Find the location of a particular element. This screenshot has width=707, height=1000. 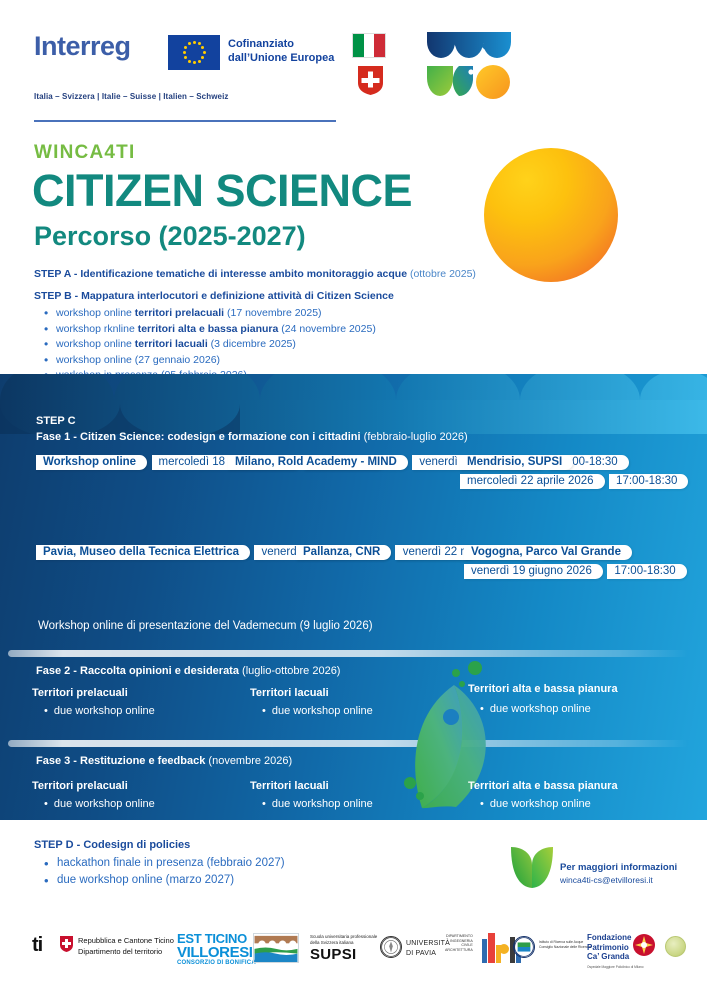

ticino-shield-icon is located at coordinates (66, 944).